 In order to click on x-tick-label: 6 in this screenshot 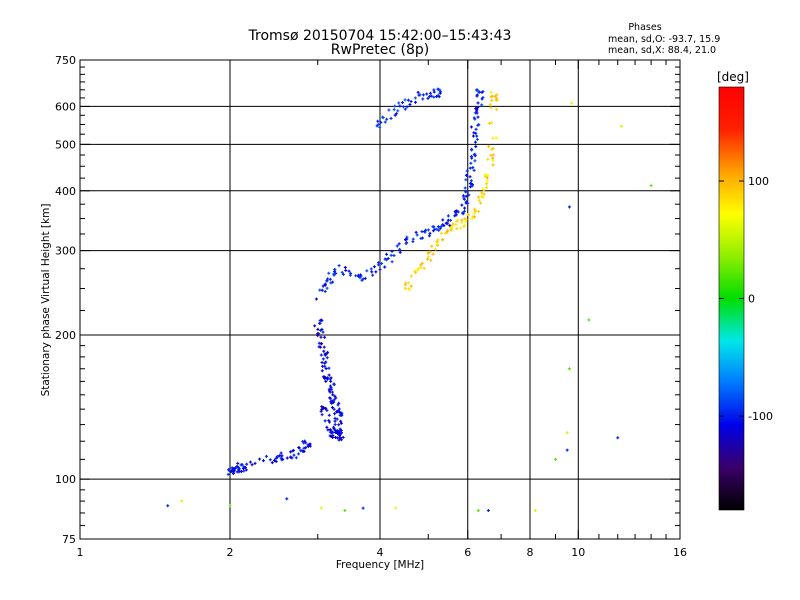, I will do `click(467, 552)`.